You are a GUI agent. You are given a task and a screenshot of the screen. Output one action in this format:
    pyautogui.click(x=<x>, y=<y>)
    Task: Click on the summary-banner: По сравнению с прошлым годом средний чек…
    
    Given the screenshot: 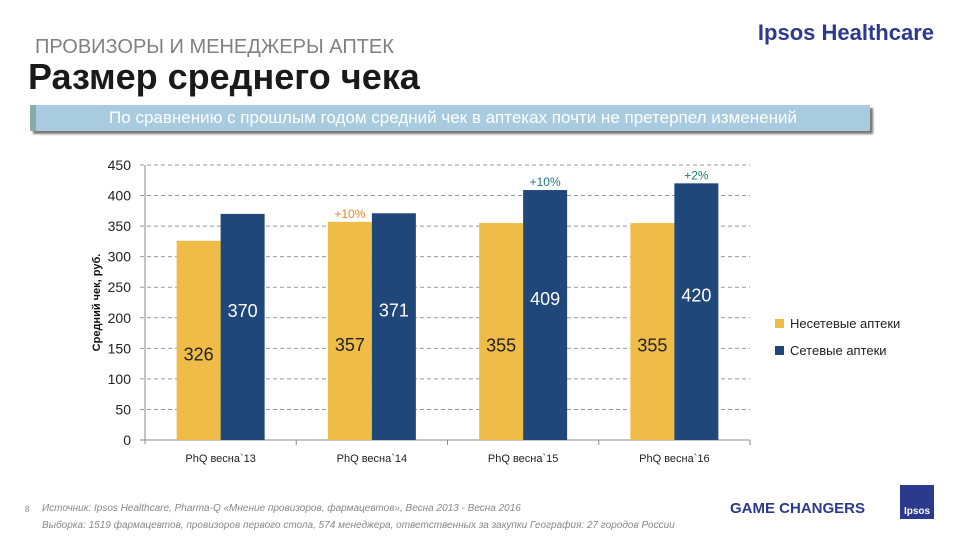 What is the action you would take?
    pyautogui.click(x=450, y=118)
    